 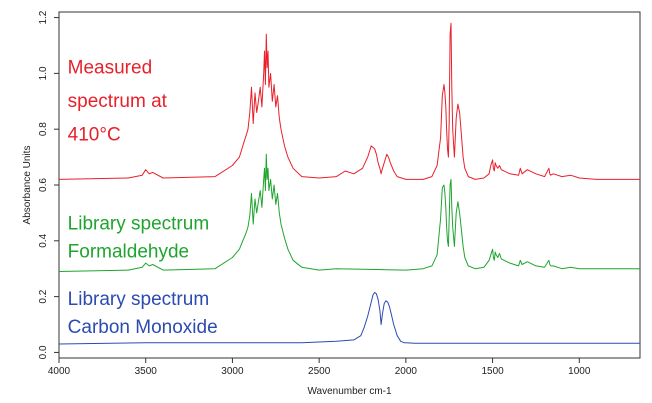 I want to click on y-tick-label: 0.2, so click(x=43, y=296).